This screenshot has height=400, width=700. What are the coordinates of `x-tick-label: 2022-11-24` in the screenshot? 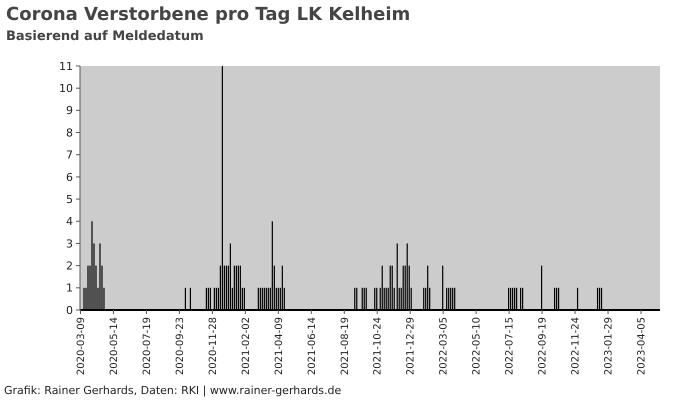 It's located at (576, 346).